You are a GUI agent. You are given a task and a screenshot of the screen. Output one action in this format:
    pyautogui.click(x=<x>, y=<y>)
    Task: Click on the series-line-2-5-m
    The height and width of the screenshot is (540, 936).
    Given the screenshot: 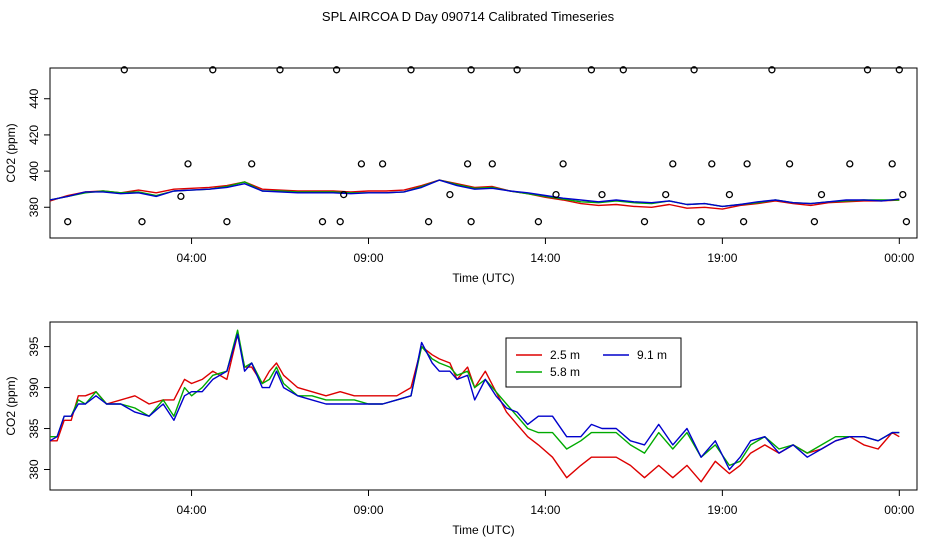 What is the action you would take?
    pyautogui.click(x=475, y=194)
    